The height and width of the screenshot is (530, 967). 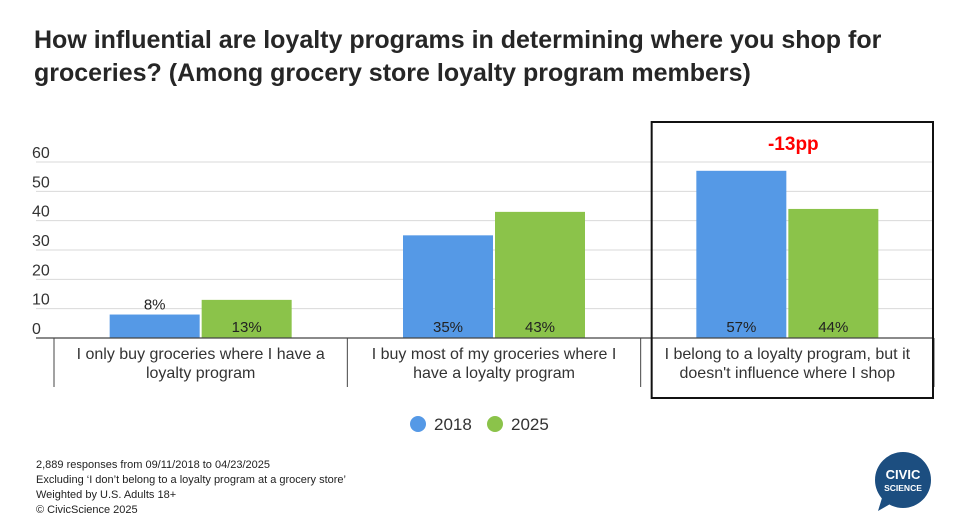 I want to click on footnote-weighting: Weighted by U.S. Adults 18+, so click(x=106, y=495).